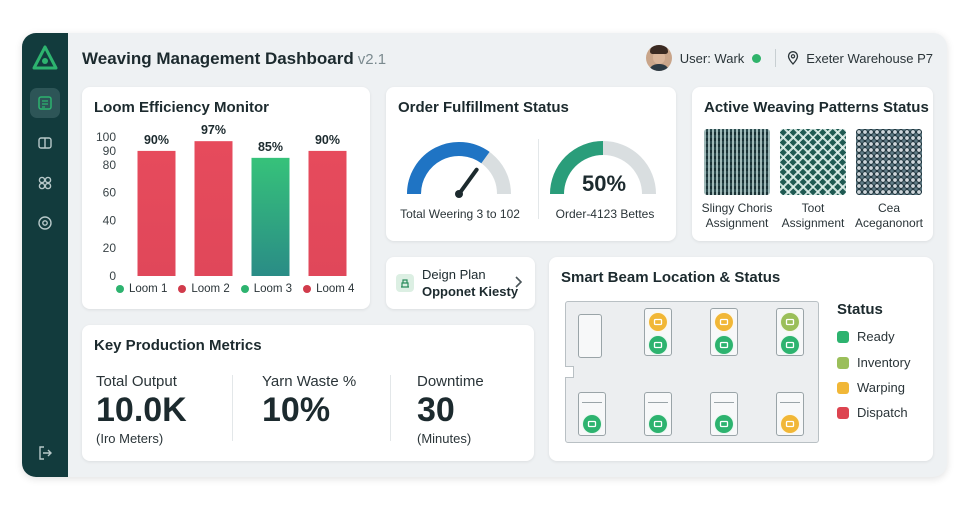 This screenshot has height=505, width=963. I want to click on pattern-label-2: Toot Assignment, so click(813, 216).